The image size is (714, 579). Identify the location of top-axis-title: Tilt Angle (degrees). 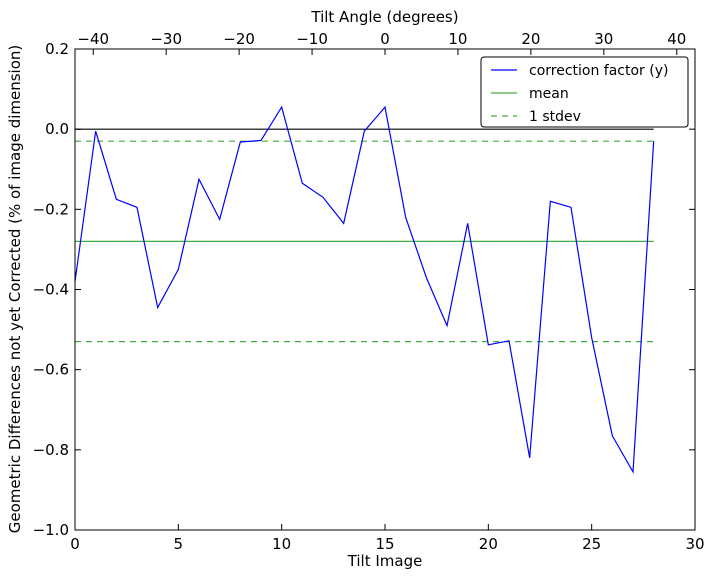
(384, 17).